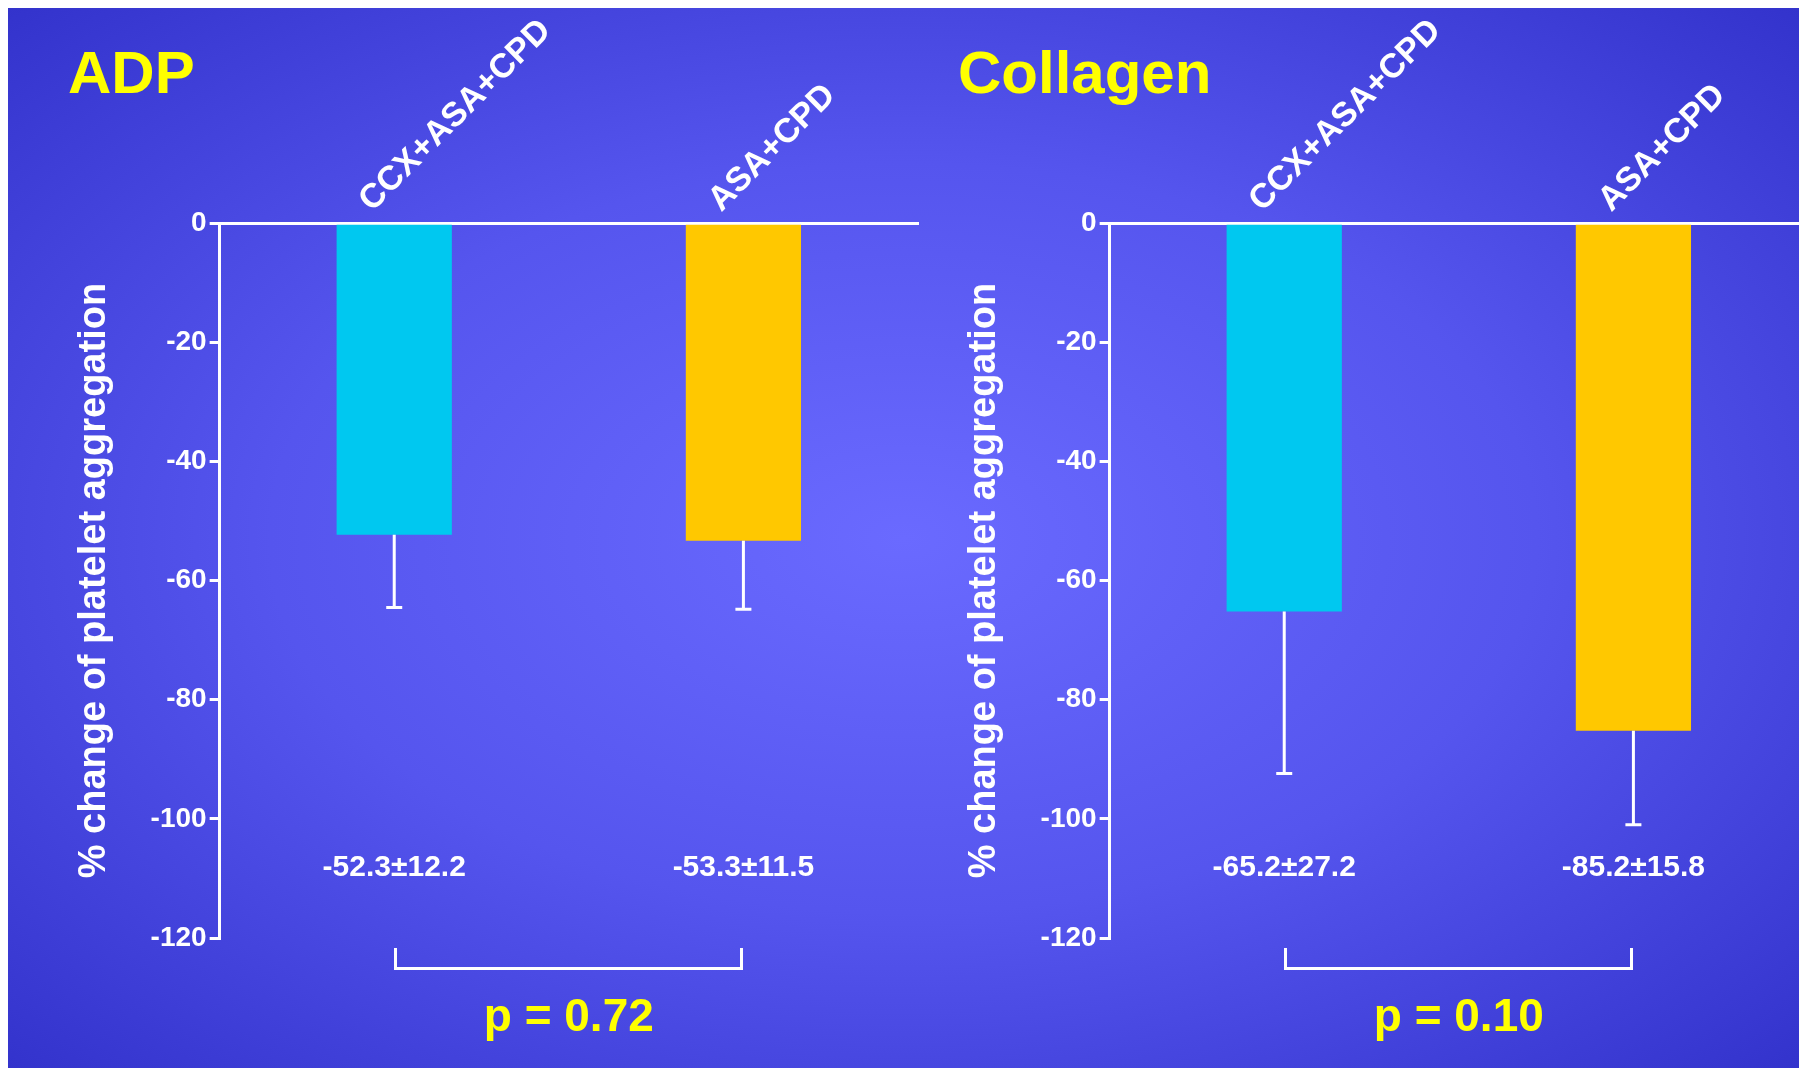 The height and width of the screenshot is (1076, 1807). Describe the element at coordinates (394, 866) in the screenshot. I see `annotation: -52.3±12.2` at that location.